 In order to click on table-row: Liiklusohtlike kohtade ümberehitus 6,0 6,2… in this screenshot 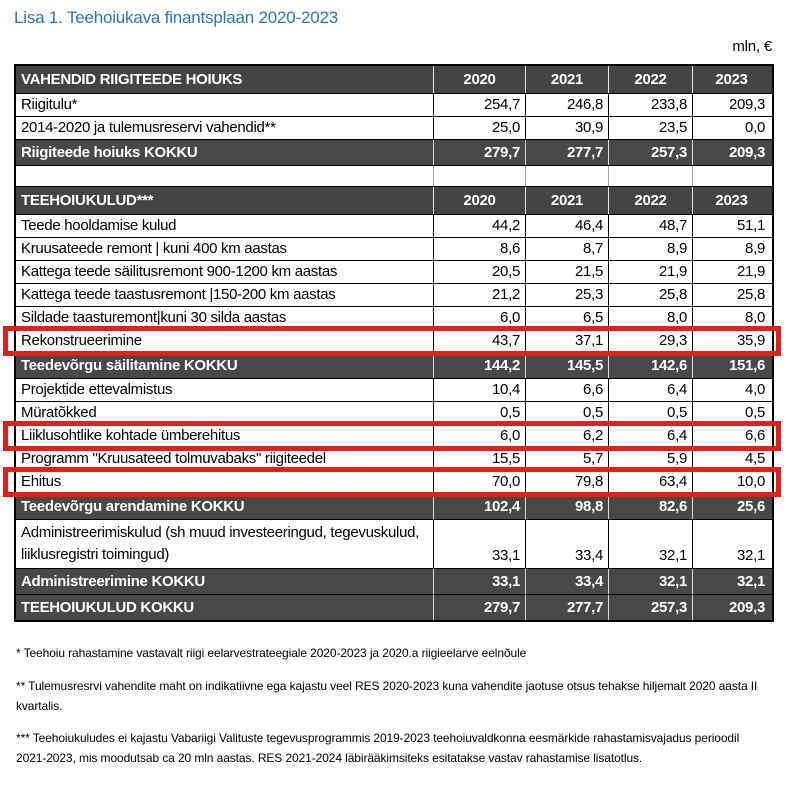, I will do `click(392, 436)`.